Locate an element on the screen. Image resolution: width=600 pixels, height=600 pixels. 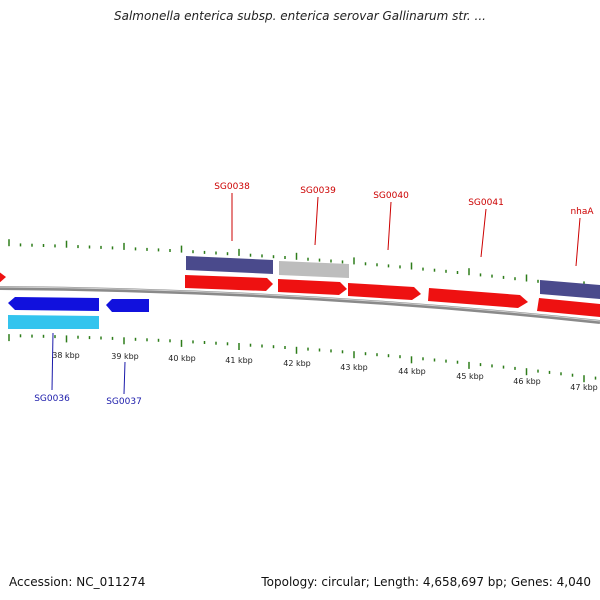
genome-backbone is located at coordinates (300, 305).